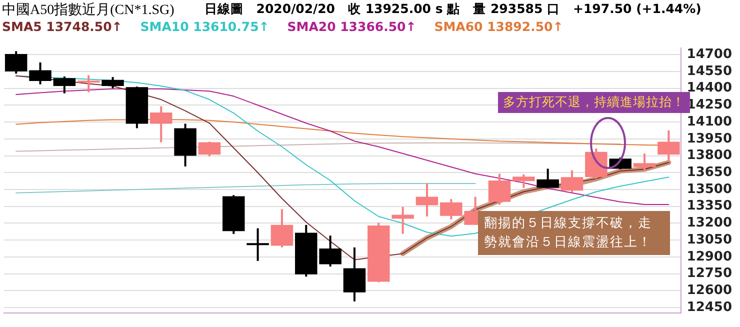 This screenshot has height=327, width=740. Describe the element at coordinates (574, 233) in the screenshot. I see `annotation: 翻揚的５日線支撐不破，走勢就會沿５日線震盪往上！` at that location.